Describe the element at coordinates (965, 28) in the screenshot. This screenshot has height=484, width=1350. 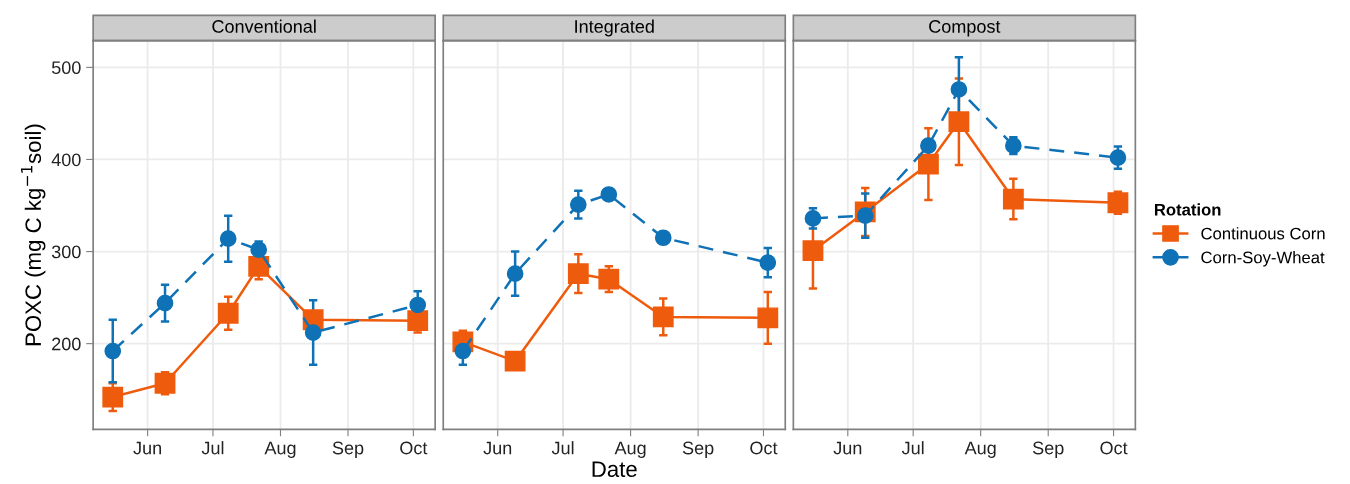
I see `chart-title: Compost` at that location.